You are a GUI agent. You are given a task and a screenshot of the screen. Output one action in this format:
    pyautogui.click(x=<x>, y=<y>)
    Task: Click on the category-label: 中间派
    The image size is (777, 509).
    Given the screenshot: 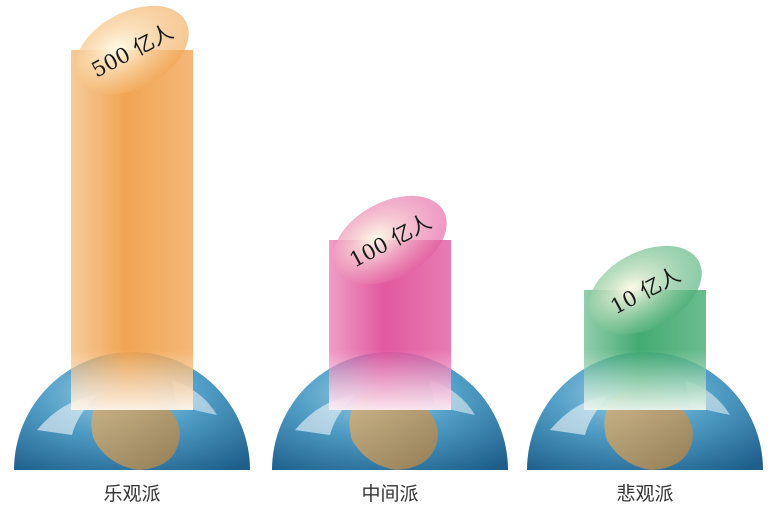 What is the action you would take?
    pyautogui.click(x=389, y=494)
    